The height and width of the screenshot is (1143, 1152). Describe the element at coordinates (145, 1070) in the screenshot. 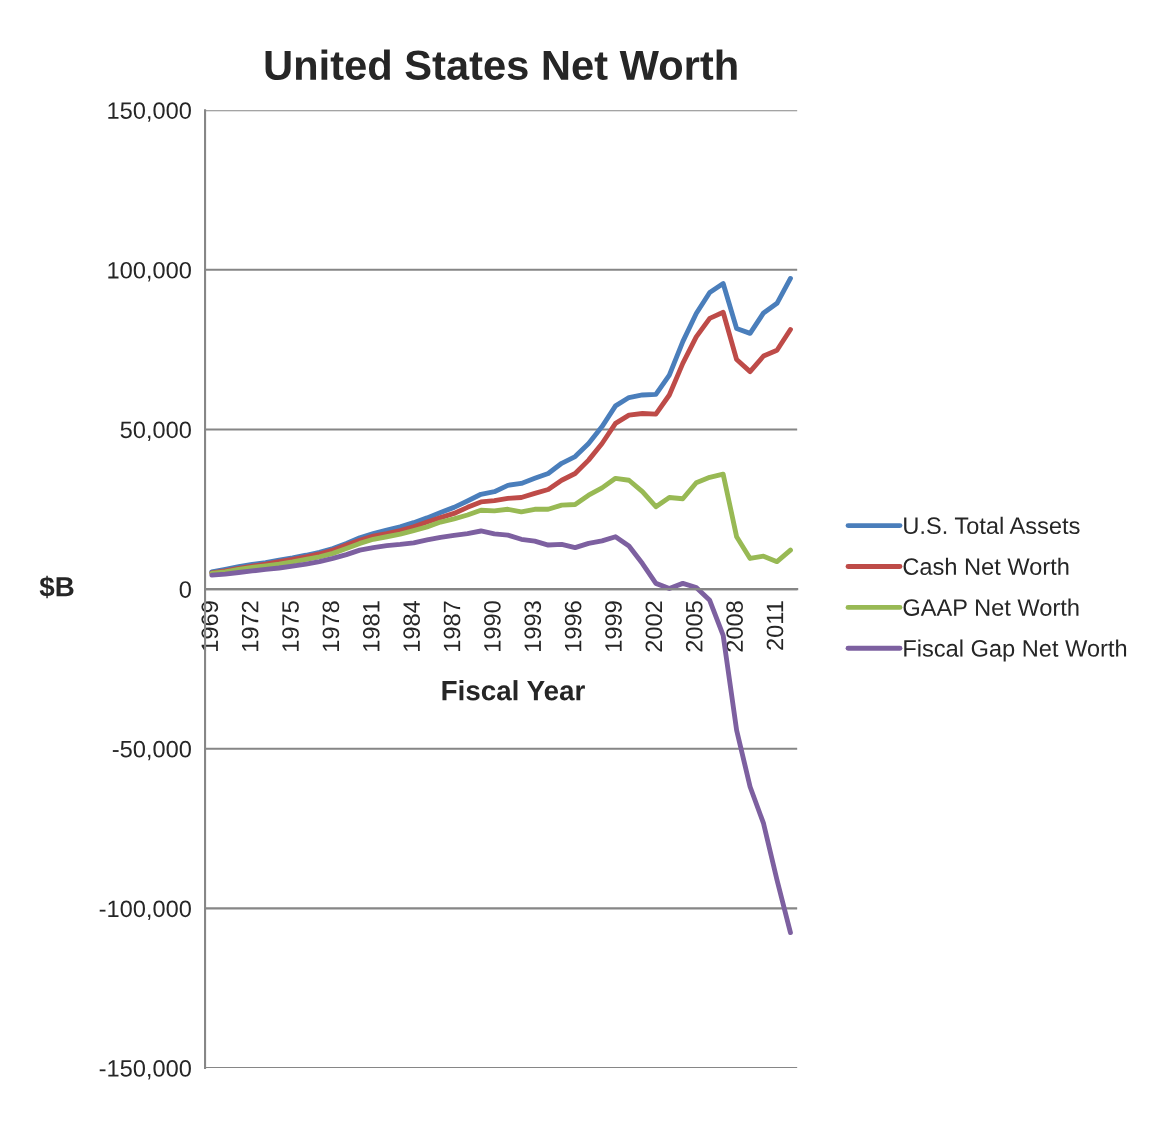

I see `y-tick-label: -150,000` at that location.